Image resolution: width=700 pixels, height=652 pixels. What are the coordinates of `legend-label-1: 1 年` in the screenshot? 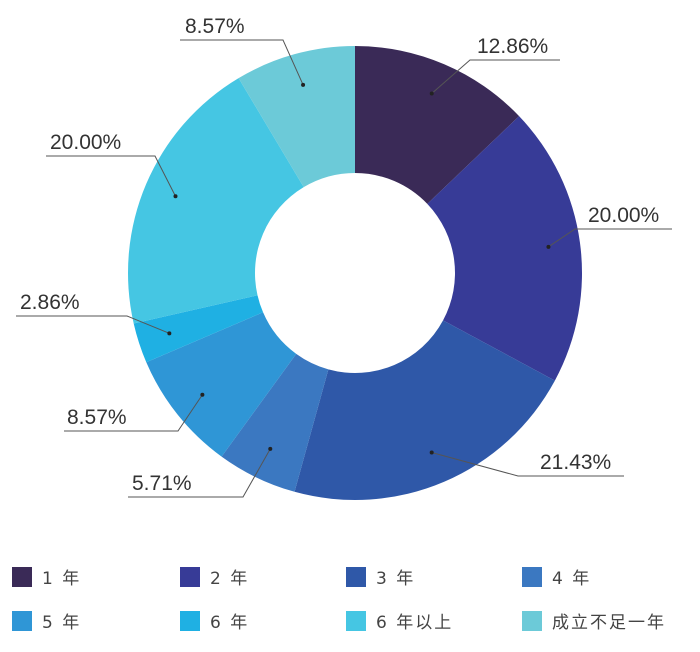 It's located at (61, 579).